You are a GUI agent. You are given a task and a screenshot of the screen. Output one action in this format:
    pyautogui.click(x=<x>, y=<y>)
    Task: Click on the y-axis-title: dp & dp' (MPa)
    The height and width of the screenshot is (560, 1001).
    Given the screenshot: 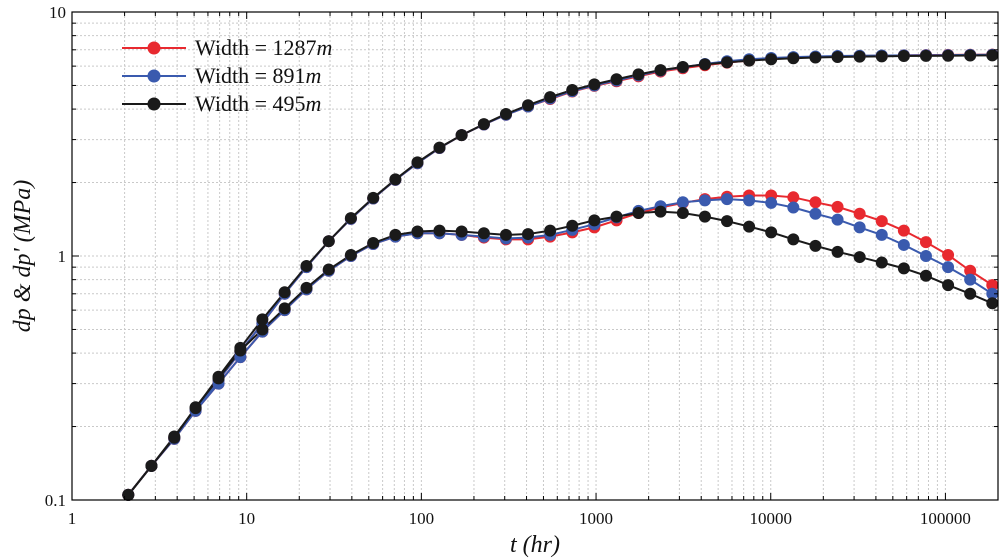 What is the action you would take?
    pyautogui.click(x=23, y=256)
    